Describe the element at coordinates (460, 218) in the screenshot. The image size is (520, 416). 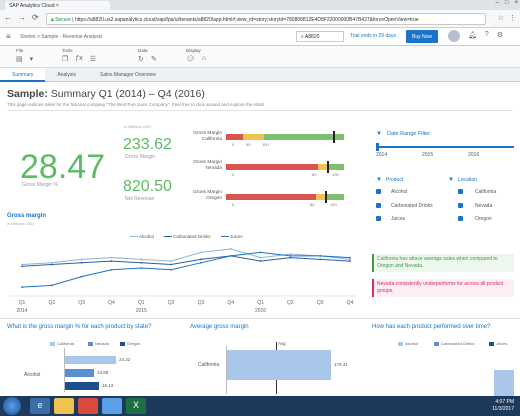
I see `checkbox-oregon` at that location.